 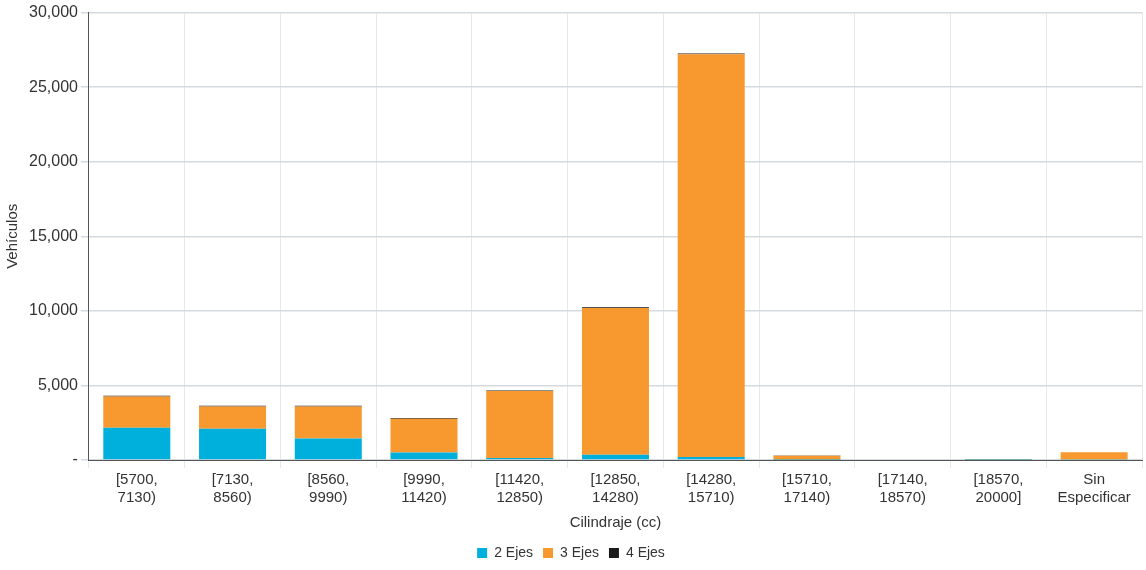 I want to click on category-label: 11420), so click(x=424, y=497).